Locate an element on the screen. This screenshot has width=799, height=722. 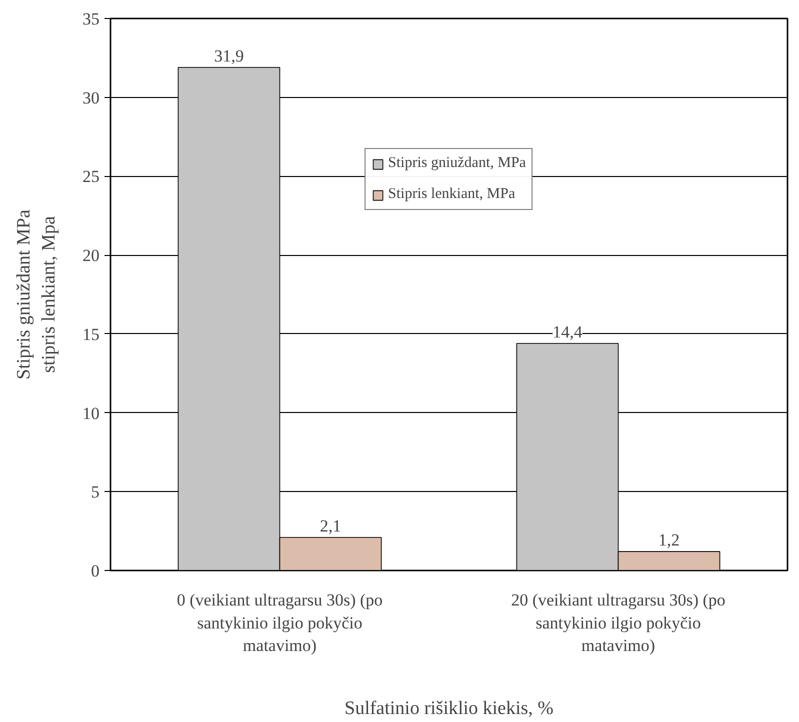
y-tick-label: 5 is located at coordinates (95, 492).